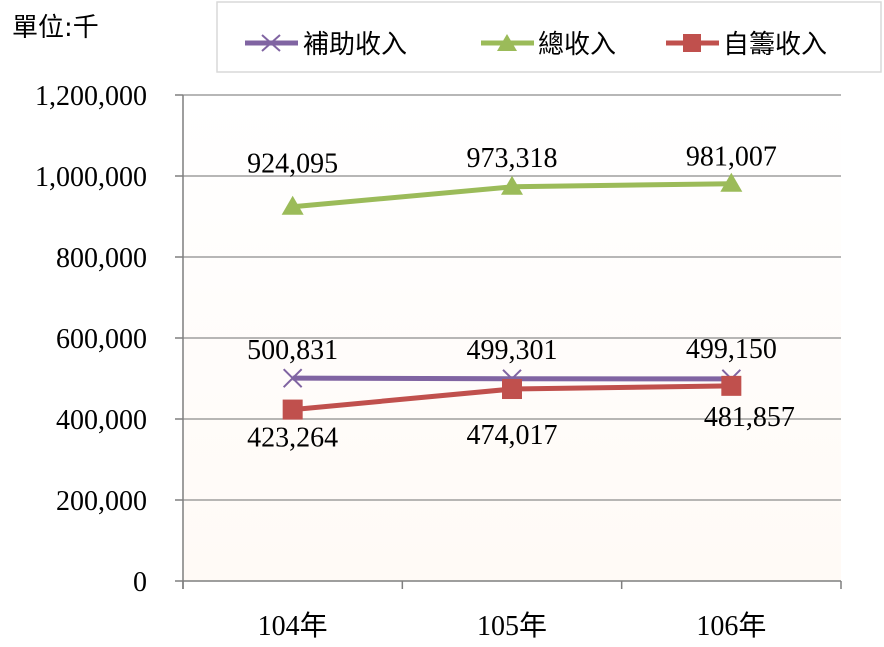 The height and width of the screenshot is (647, 884). I want to click on legend-marker-total, so click(507, 42).